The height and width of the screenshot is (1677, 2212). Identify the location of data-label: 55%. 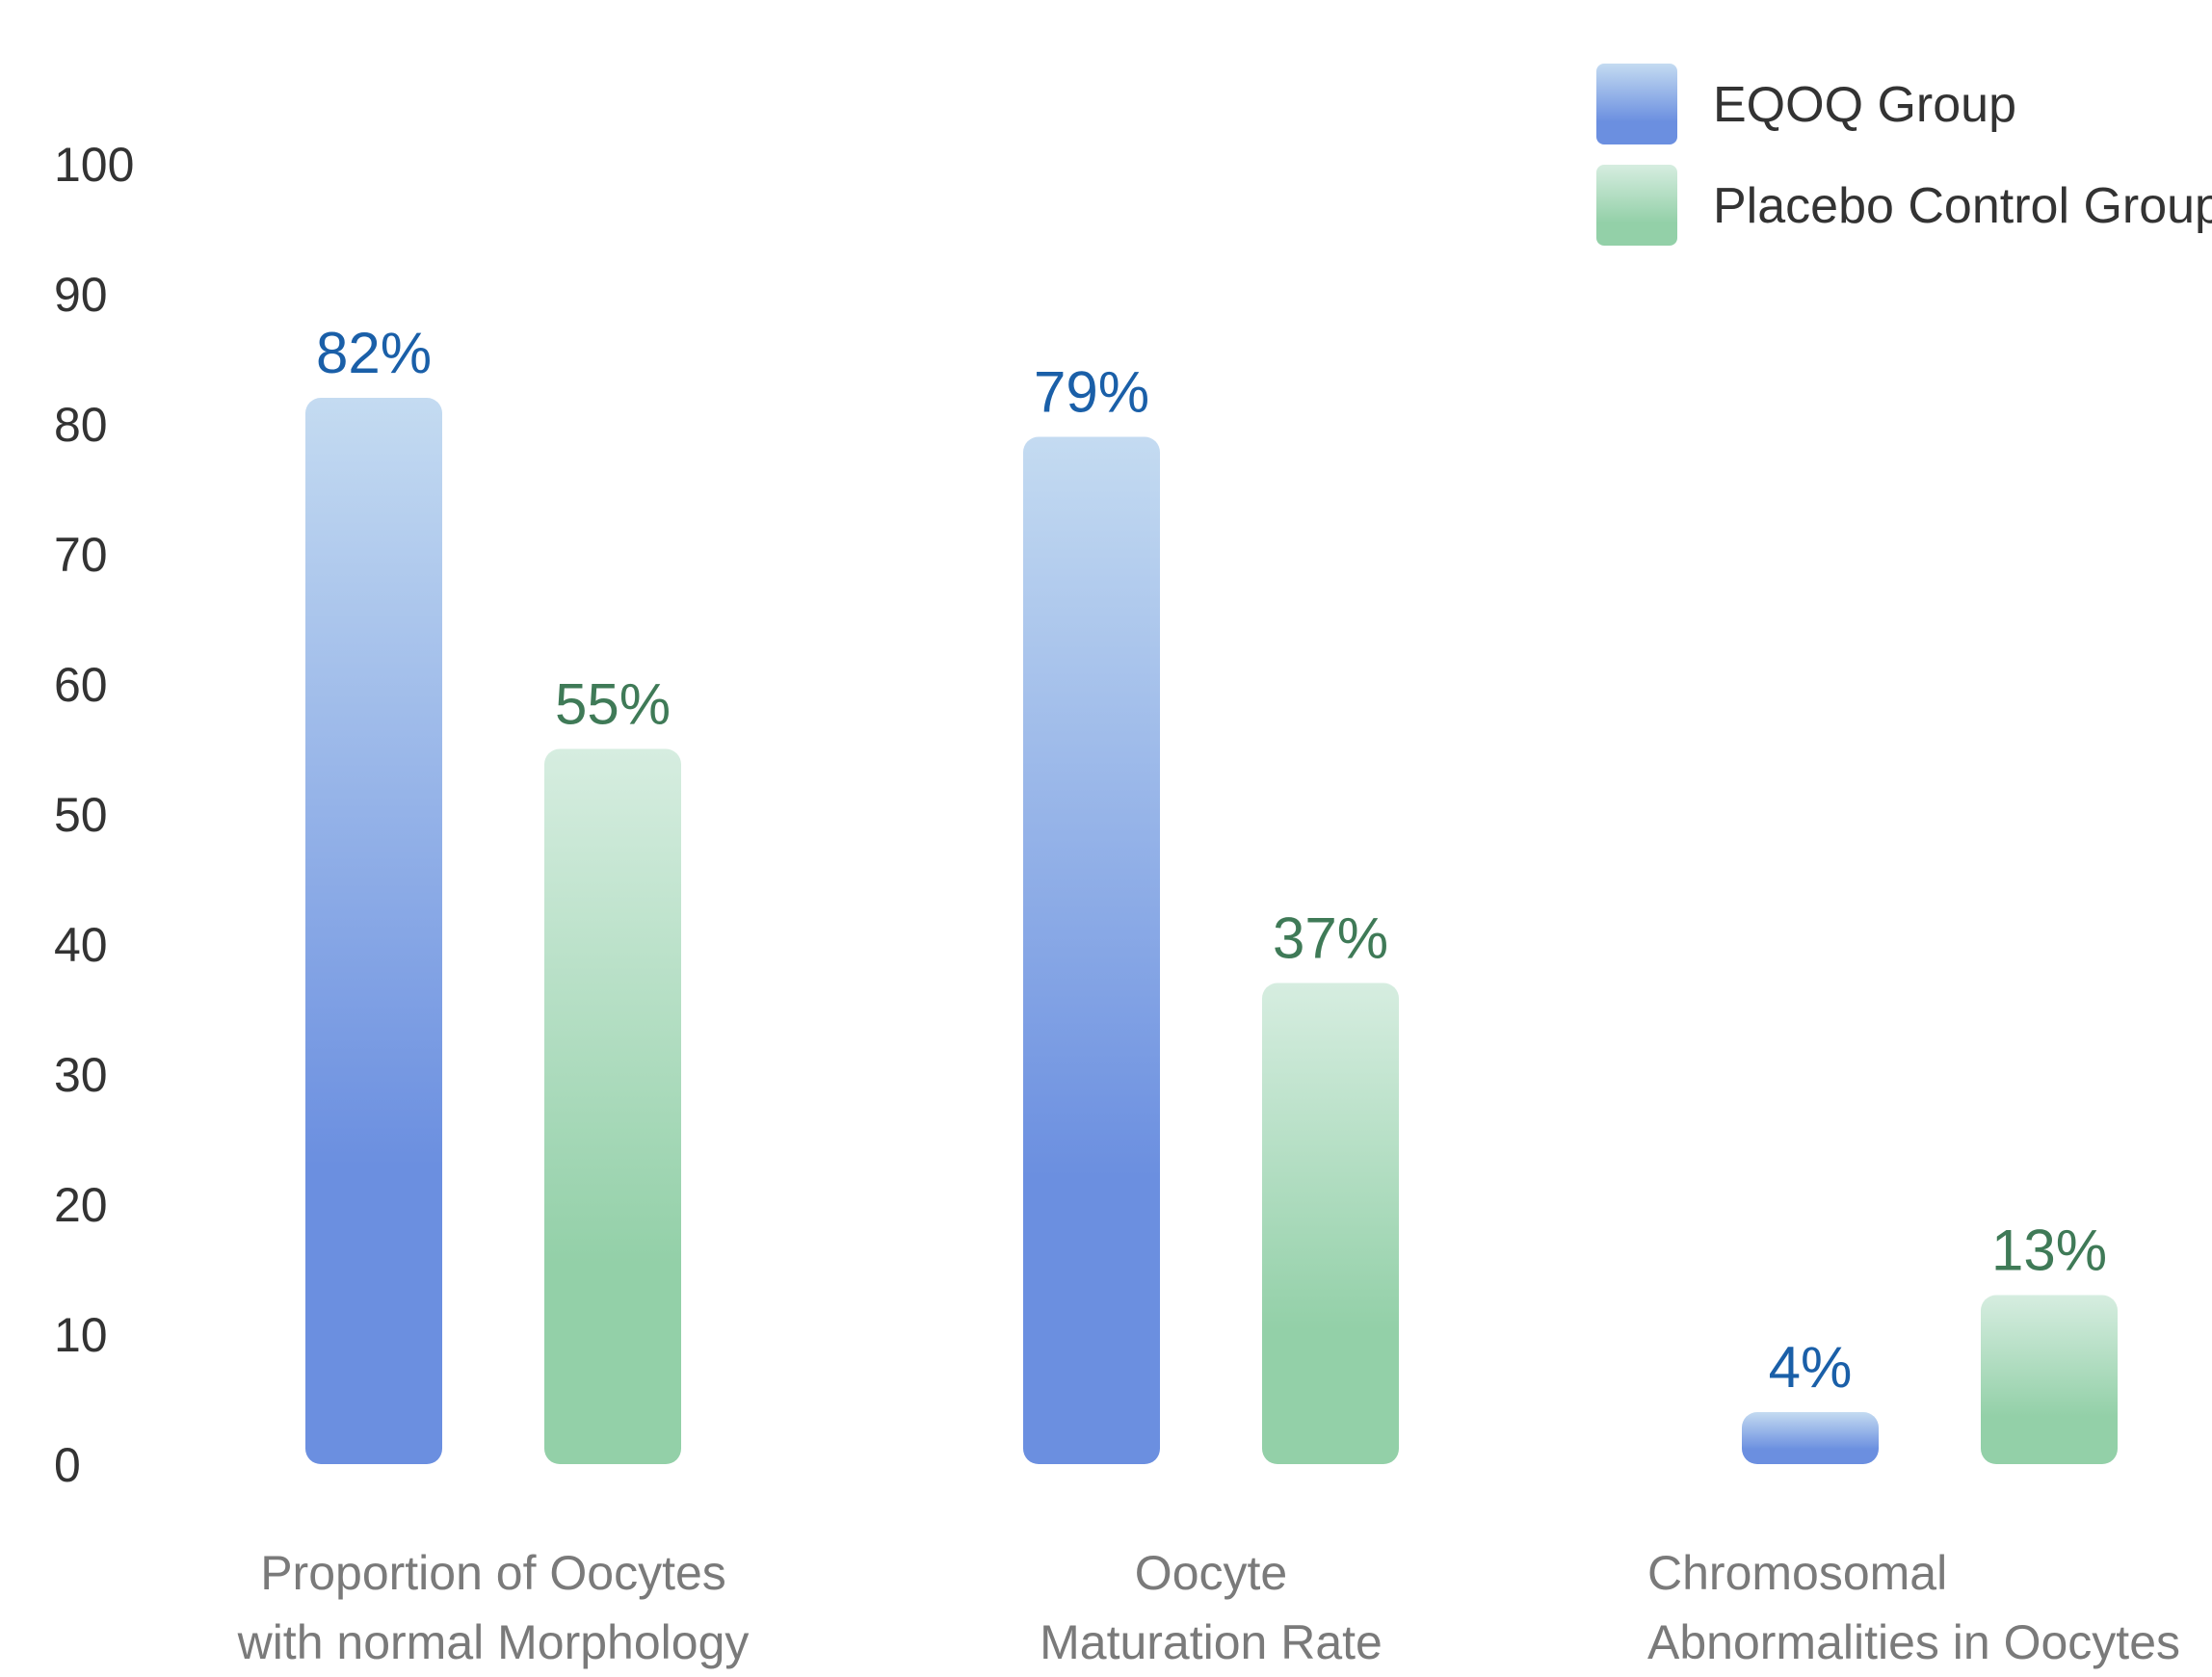
(613, 705).